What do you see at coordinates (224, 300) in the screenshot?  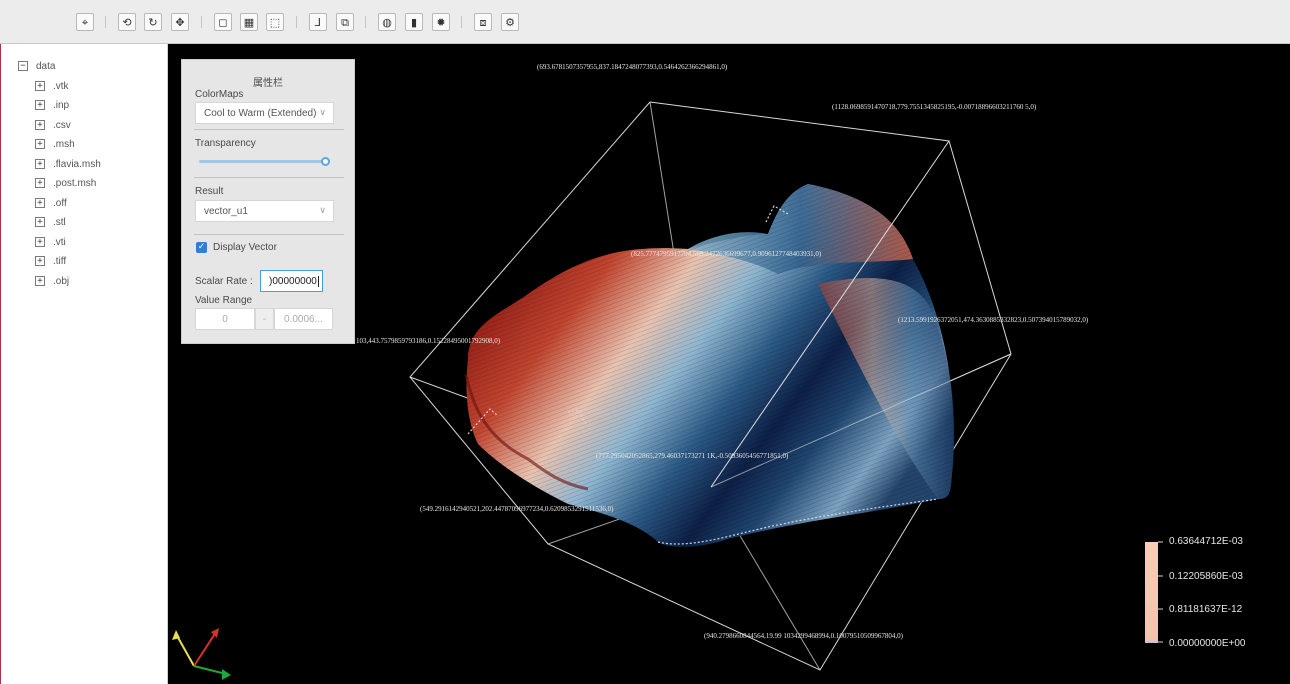 I see `value-range-label: Value Range` at bounding box center [224, 300].